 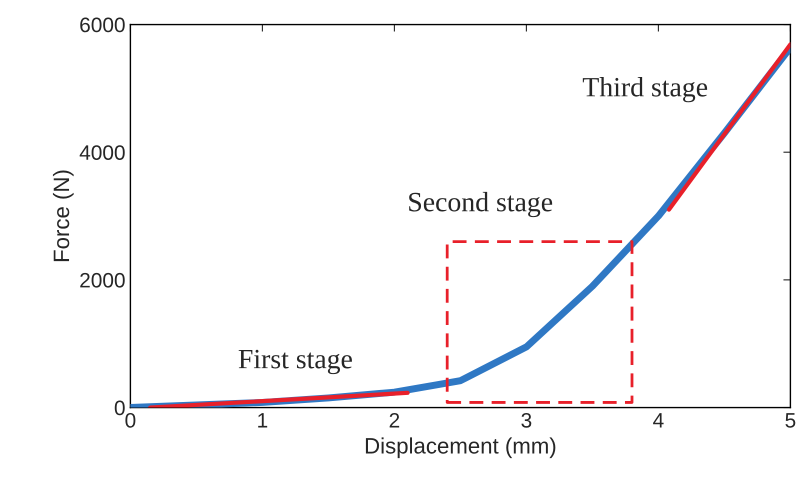 What do you see at coordinates (461, 447) in the screenshot?
I see `x-axis-title: Displacement (mm)` at bounding box center [461, 447].